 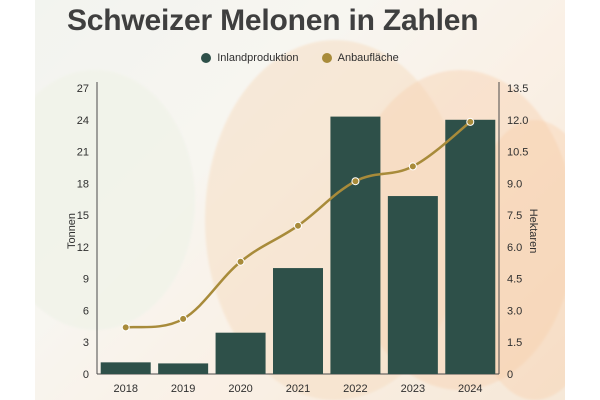 What do you see at coordinates (273, 20) in the screenshot?
I see `chart-title: Schweizer Melonen in Zahlen` at bounding box center [273, 20].